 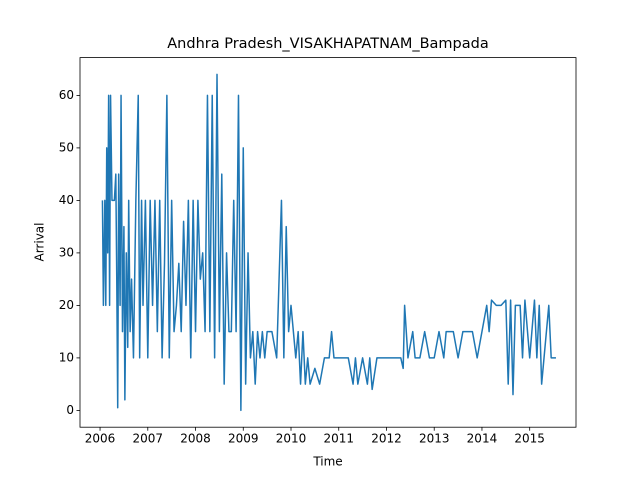 What do you see at coordinates (338, 439) in the screenshot?
I see `x-tick-label: 2011` at bounding box center [338, 439].